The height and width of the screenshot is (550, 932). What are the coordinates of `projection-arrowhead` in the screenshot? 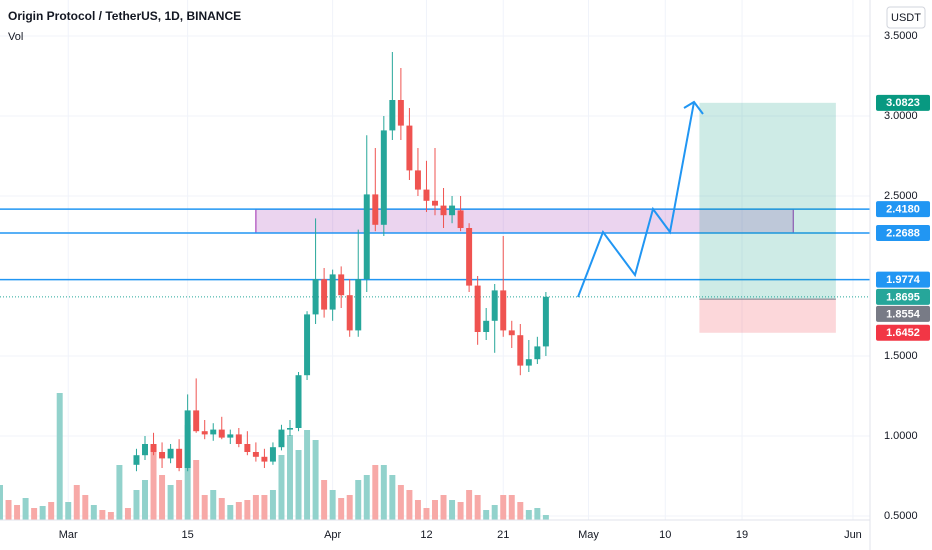 It's located at (693, 107).